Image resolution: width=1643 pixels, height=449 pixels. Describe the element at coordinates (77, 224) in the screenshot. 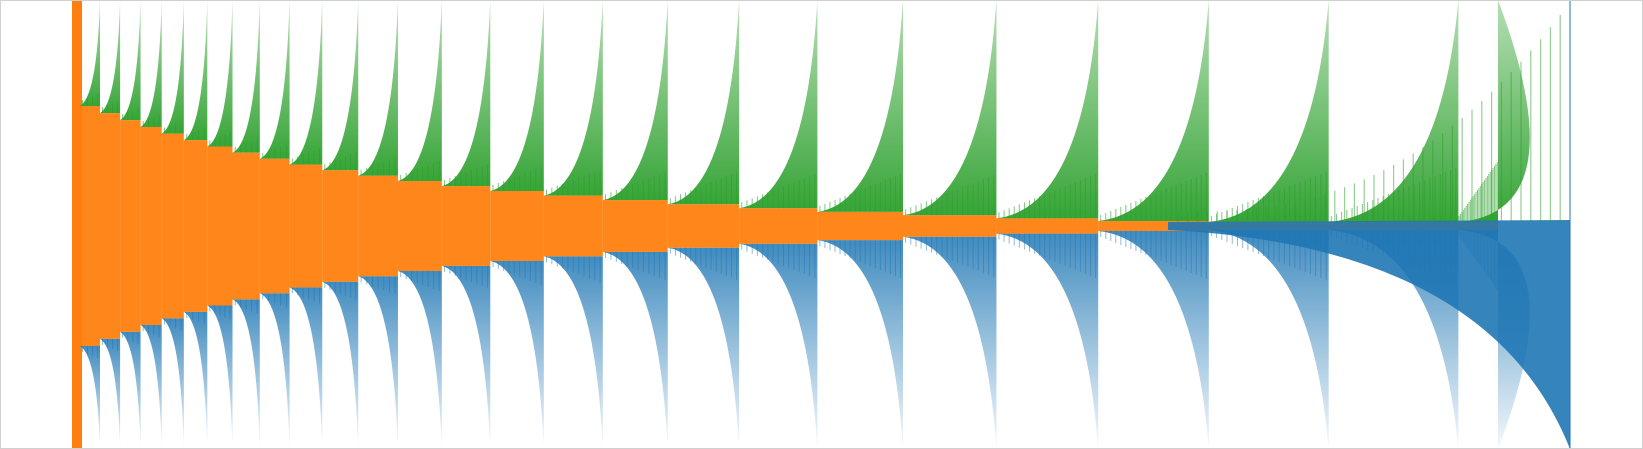

I see `orange-band` at that location.